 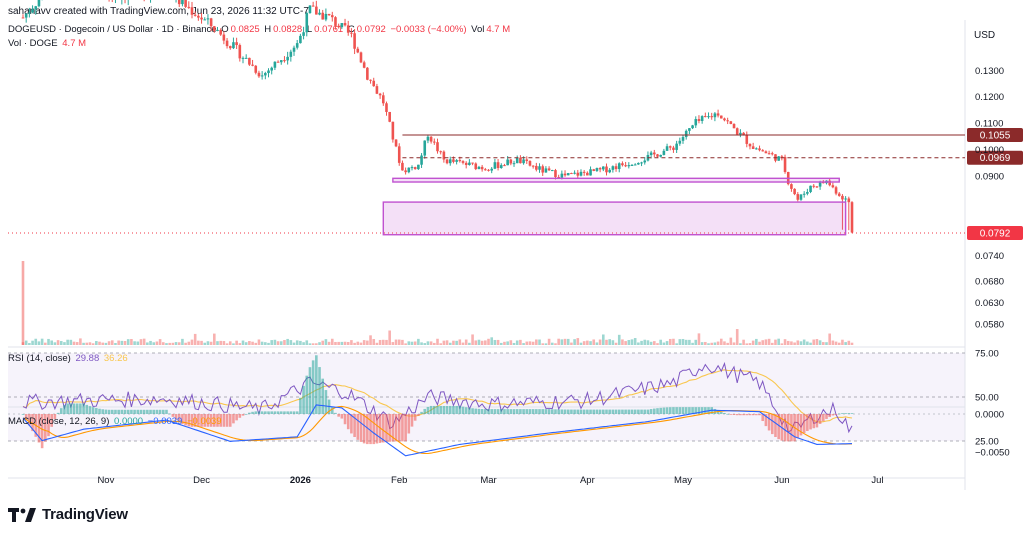 What do you see at coordinates (989, 124) in the screenshot?
I see `price-axis-label: 0.1100` at bounding box center [989, 124].